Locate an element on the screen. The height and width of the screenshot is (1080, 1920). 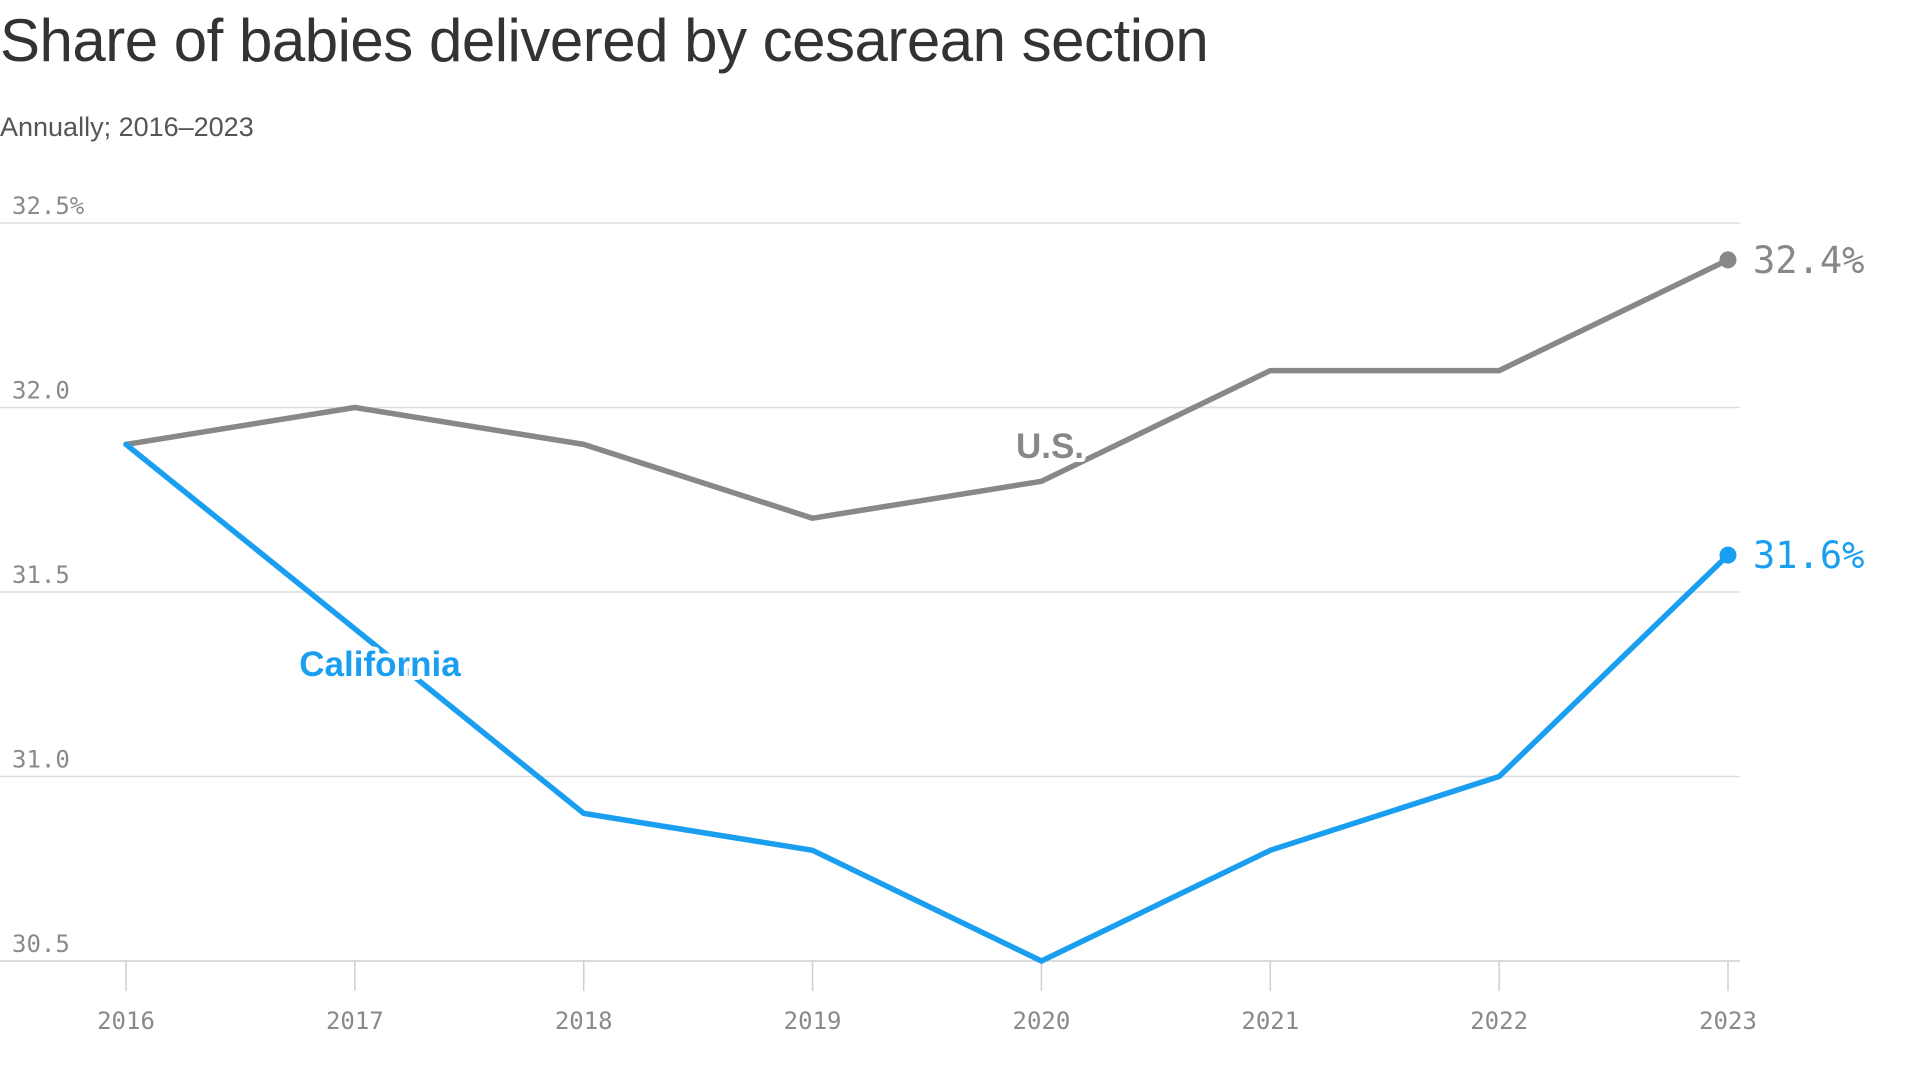
y-tick-label: 32.5% is located at coordinates (48, 206).